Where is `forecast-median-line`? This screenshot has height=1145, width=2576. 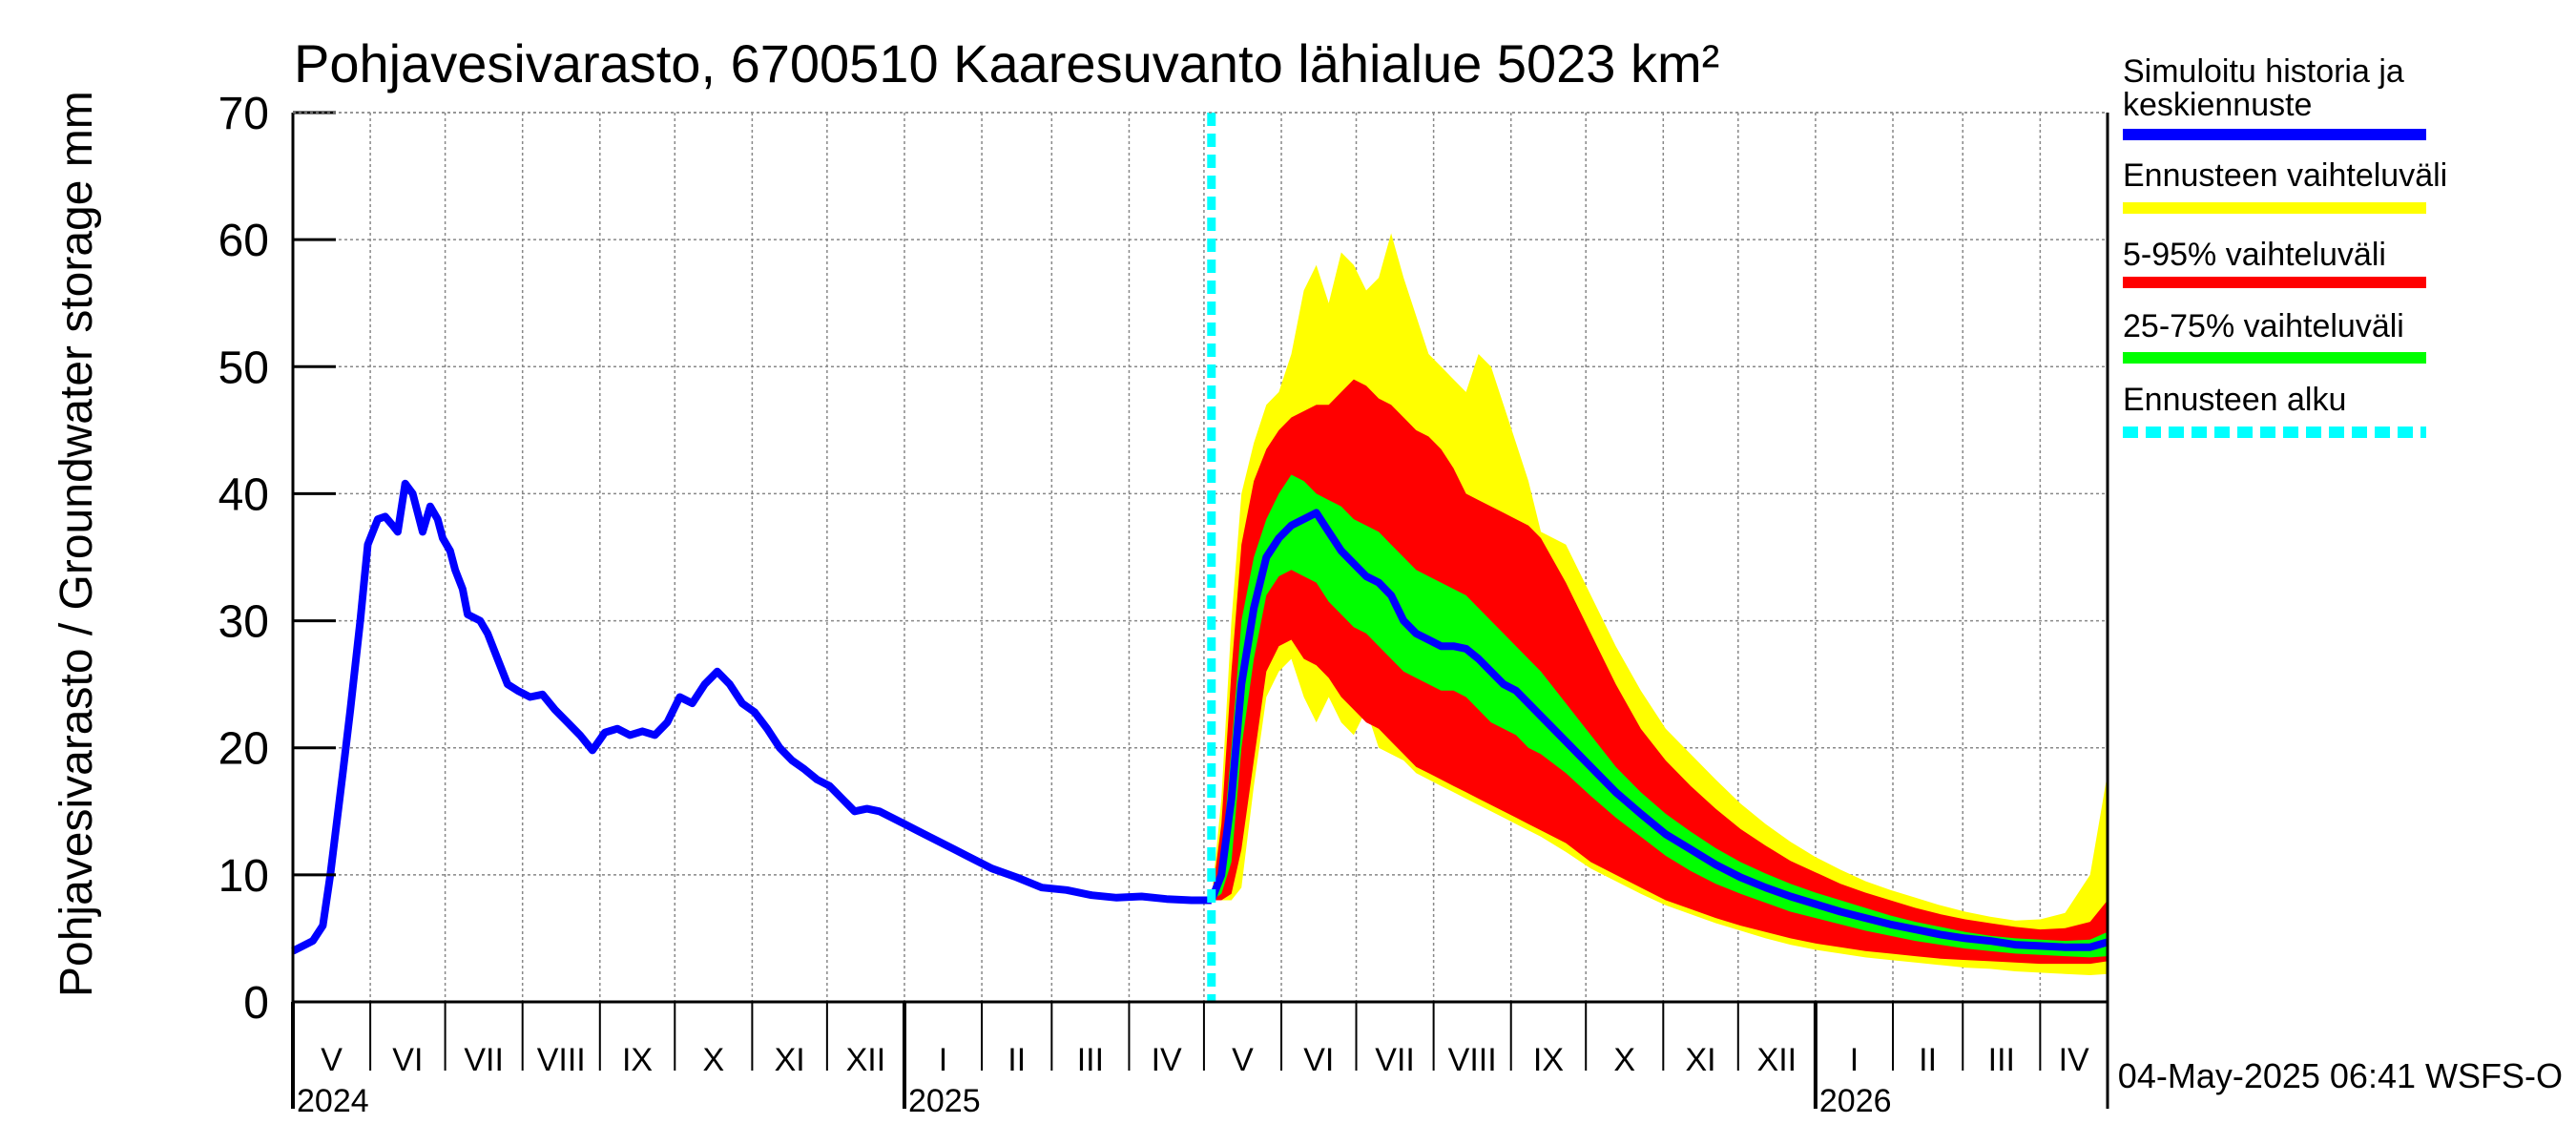 forecast-median-line is located at coordinates (1658, 730).